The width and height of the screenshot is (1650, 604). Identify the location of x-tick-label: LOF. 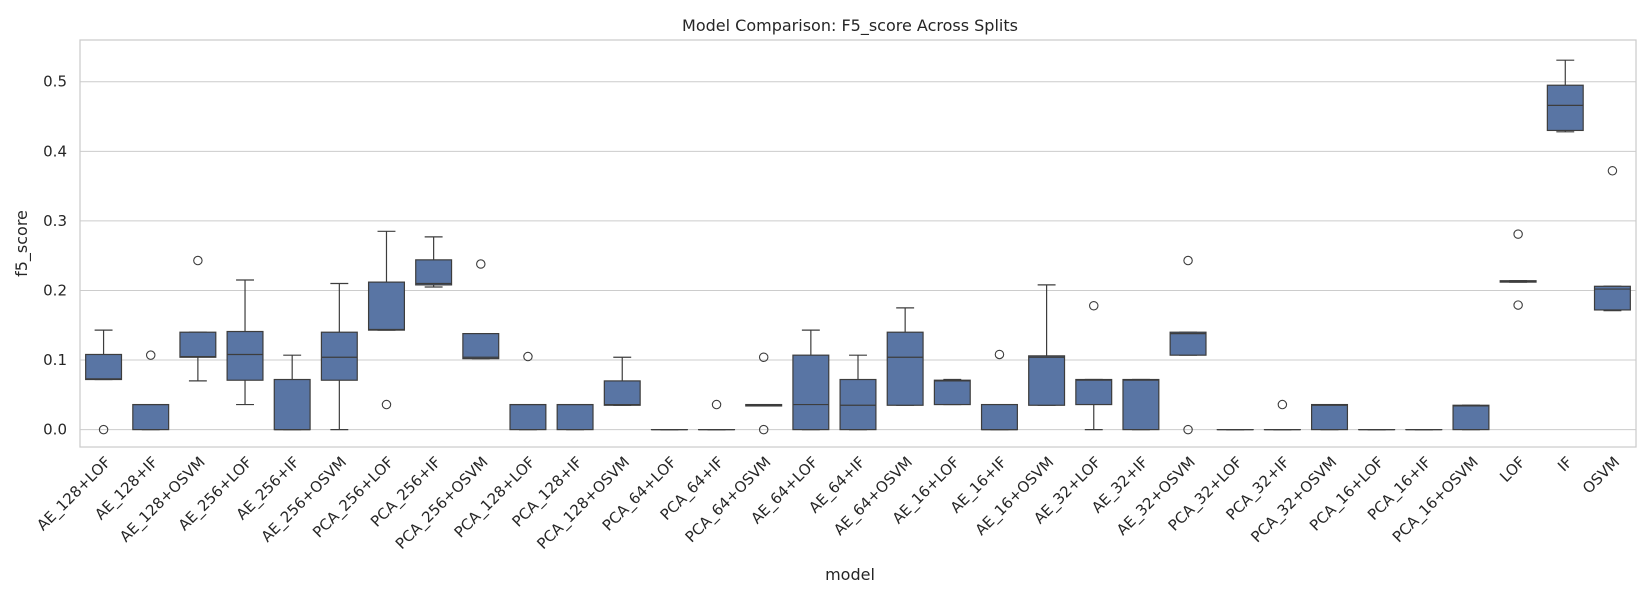
(1512, 469).